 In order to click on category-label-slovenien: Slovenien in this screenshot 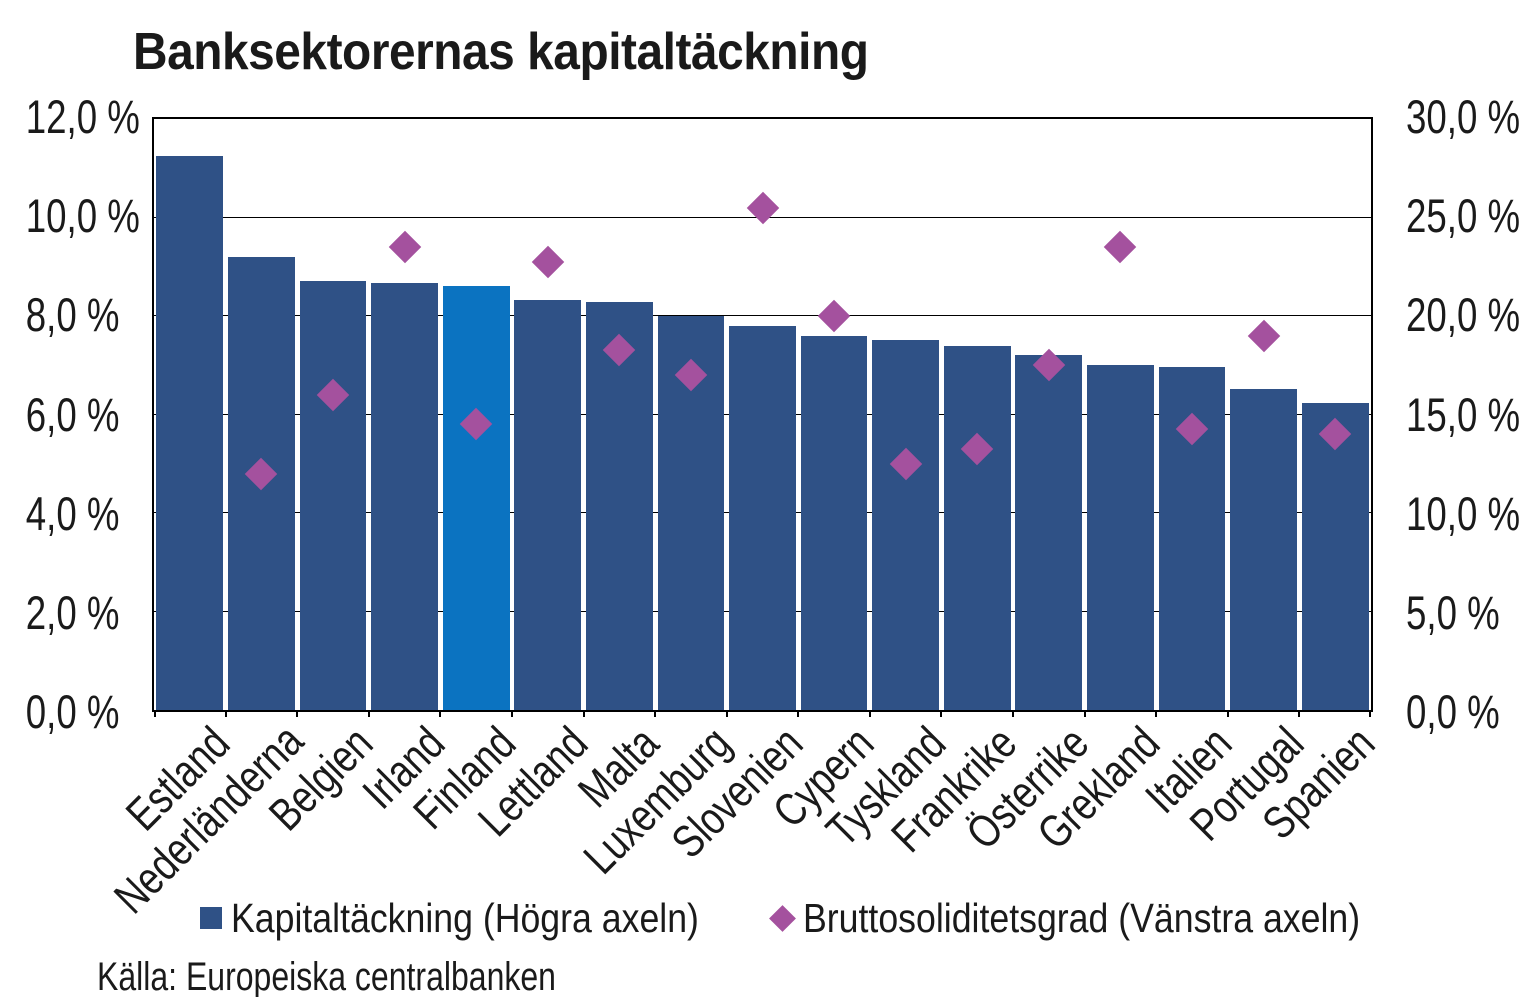, I will do `click(736, 792)`.